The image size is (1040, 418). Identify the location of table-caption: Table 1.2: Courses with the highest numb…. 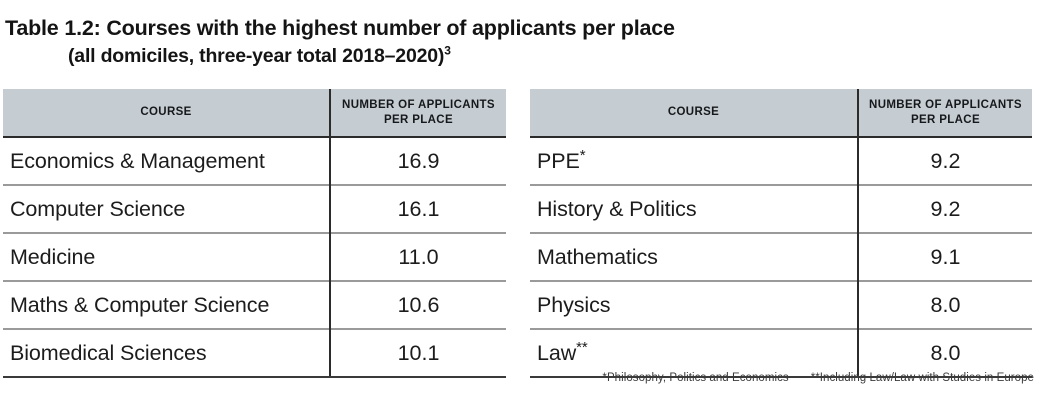
(350, 42).